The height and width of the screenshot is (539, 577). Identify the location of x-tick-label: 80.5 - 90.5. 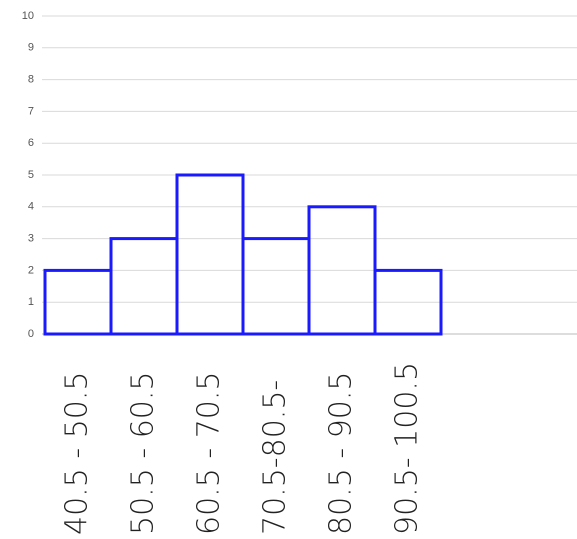
(341, 454).